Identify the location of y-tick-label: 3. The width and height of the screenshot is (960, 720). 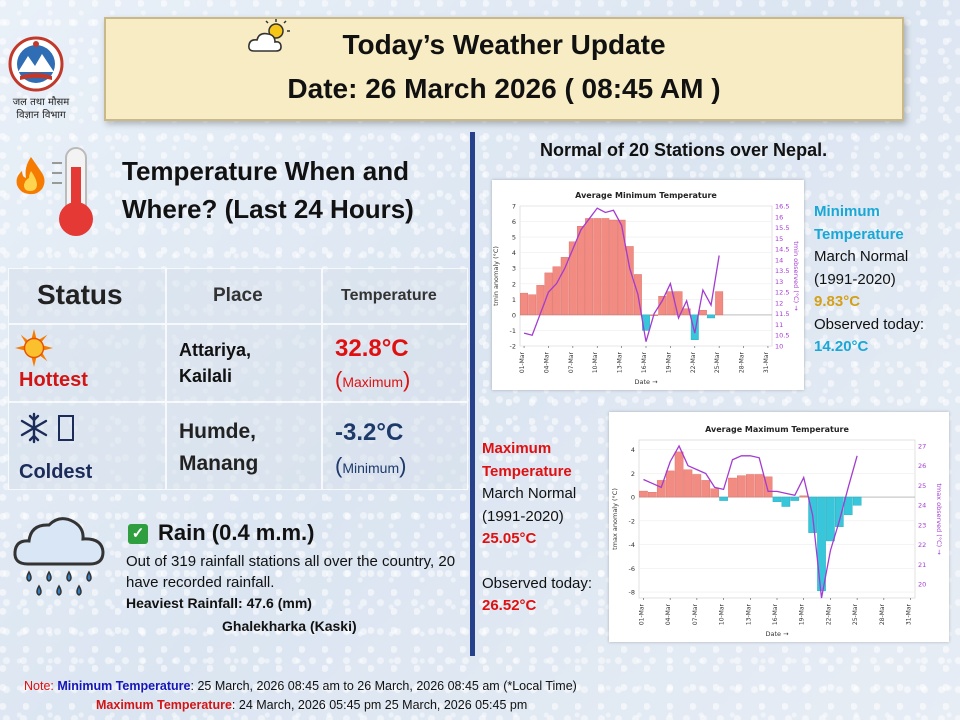
(514, 269).